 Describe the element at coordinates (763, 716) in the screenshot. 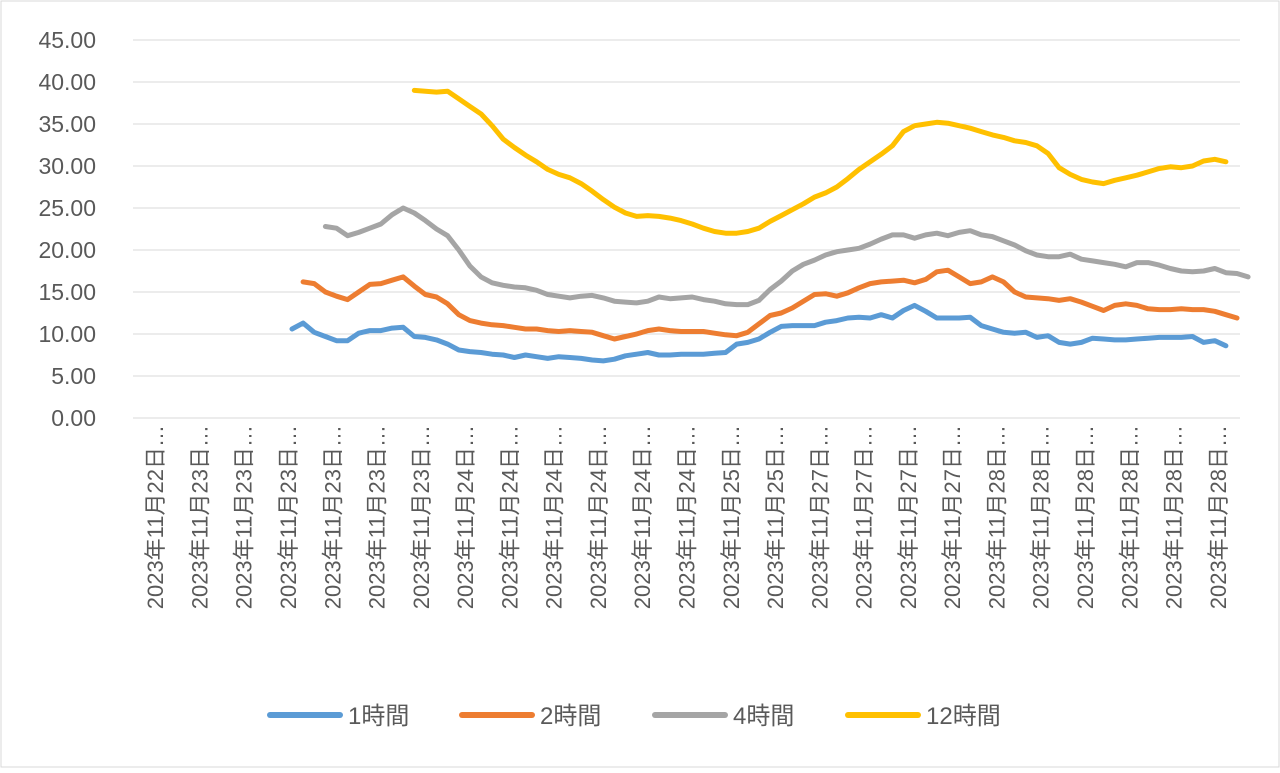

I see `legend-label: 4時間` at that location.